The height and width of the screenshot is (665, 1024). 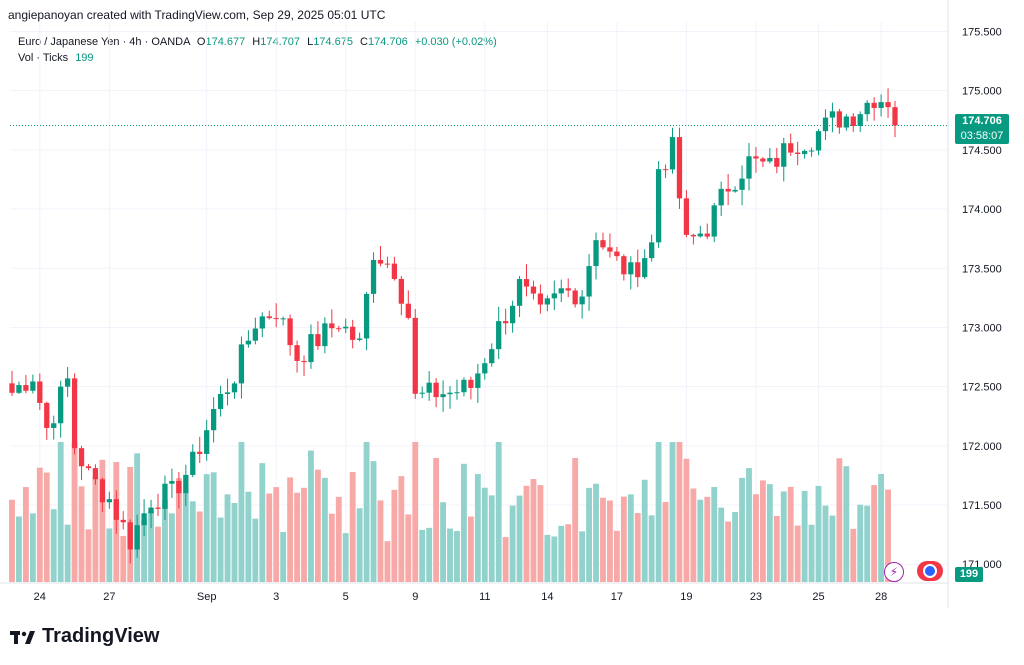 I want to click on y-tick-label: 174.500, so click(x=982, y=151).